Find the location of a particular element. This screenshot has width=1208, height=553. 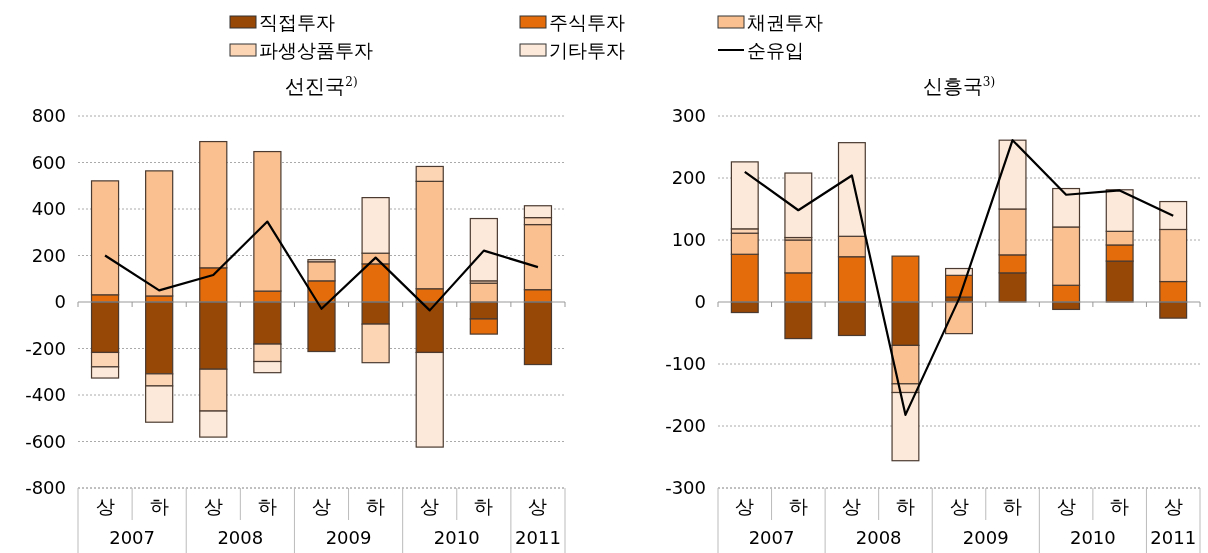

y-tick-label: -300 is located at coordinates (685, 488).